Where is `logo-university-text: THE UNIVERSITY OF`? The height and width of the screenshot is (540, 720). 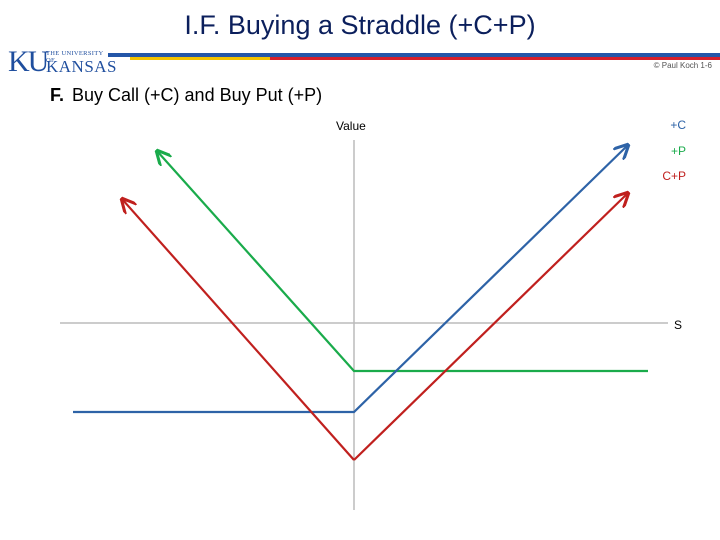
logo-university-text: THE UNIVERSITY OF is located at coordinates (75, 57).